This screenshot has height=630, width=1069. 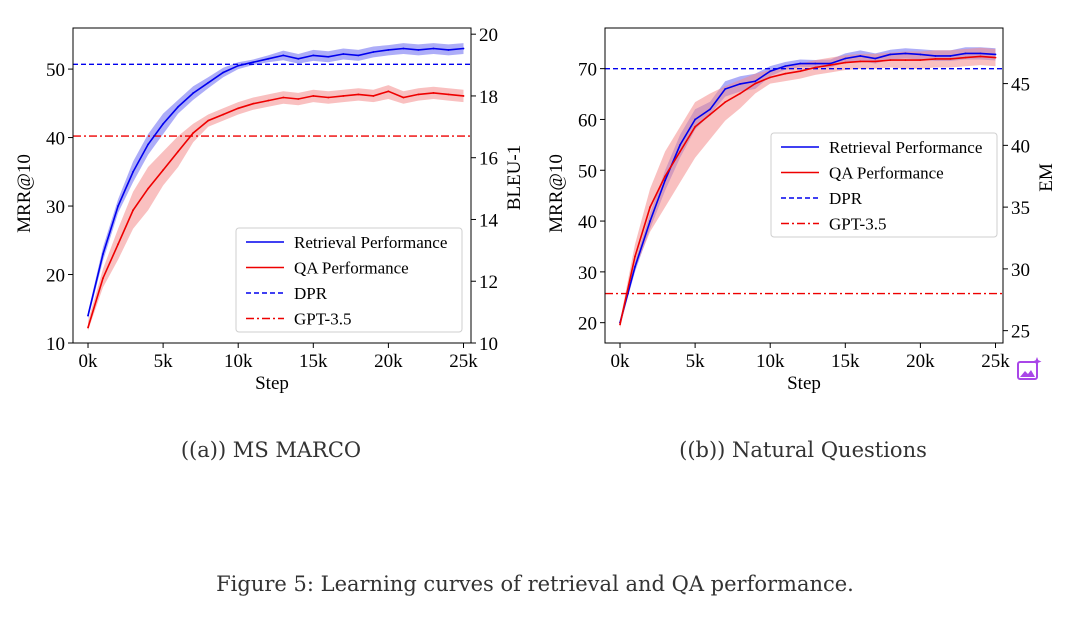 I want to click on image-sparkle-icon, so click(x=1029, y=370).